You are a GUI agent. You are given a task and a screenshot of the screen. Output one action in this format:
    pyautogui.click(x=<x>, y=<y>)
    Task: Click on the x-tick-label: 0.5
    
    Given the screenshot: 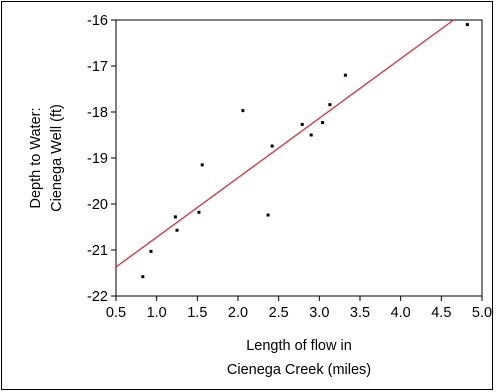 What is the action you would take?
    pyautogui.click(x=116, y=313)
    